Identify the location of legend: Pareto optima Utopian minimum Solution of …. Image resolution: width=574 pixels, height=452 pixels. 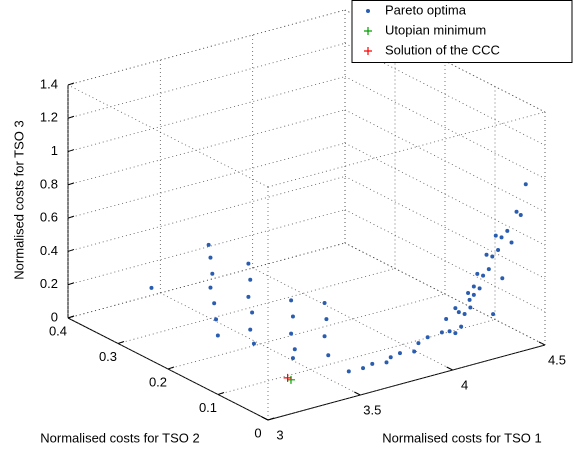
(462, 31).